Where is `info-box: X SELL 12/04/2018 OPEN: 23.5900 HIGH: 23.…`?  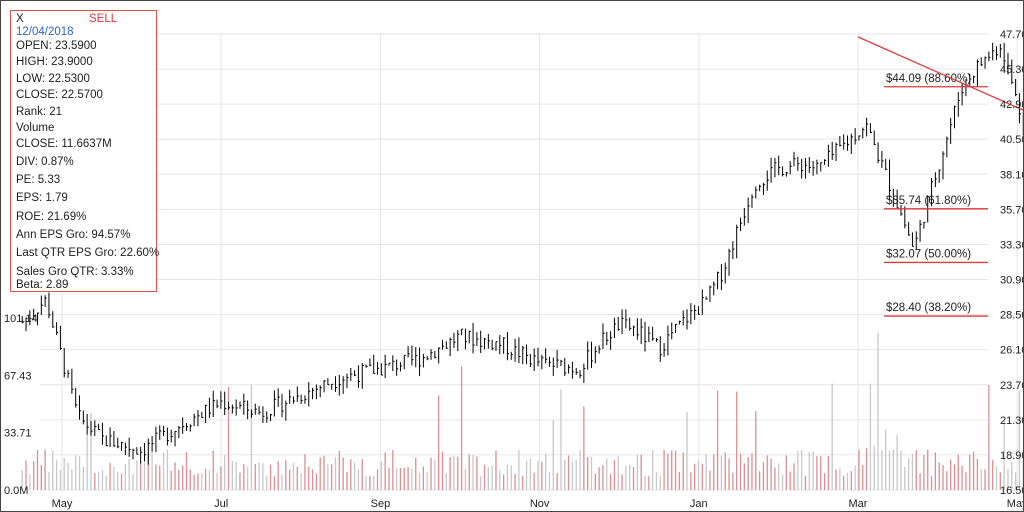
info-box: X SELL 12/04/2018 OPEN: 23.5900 HIGH: 23.… is located at coordinates (85, 151).